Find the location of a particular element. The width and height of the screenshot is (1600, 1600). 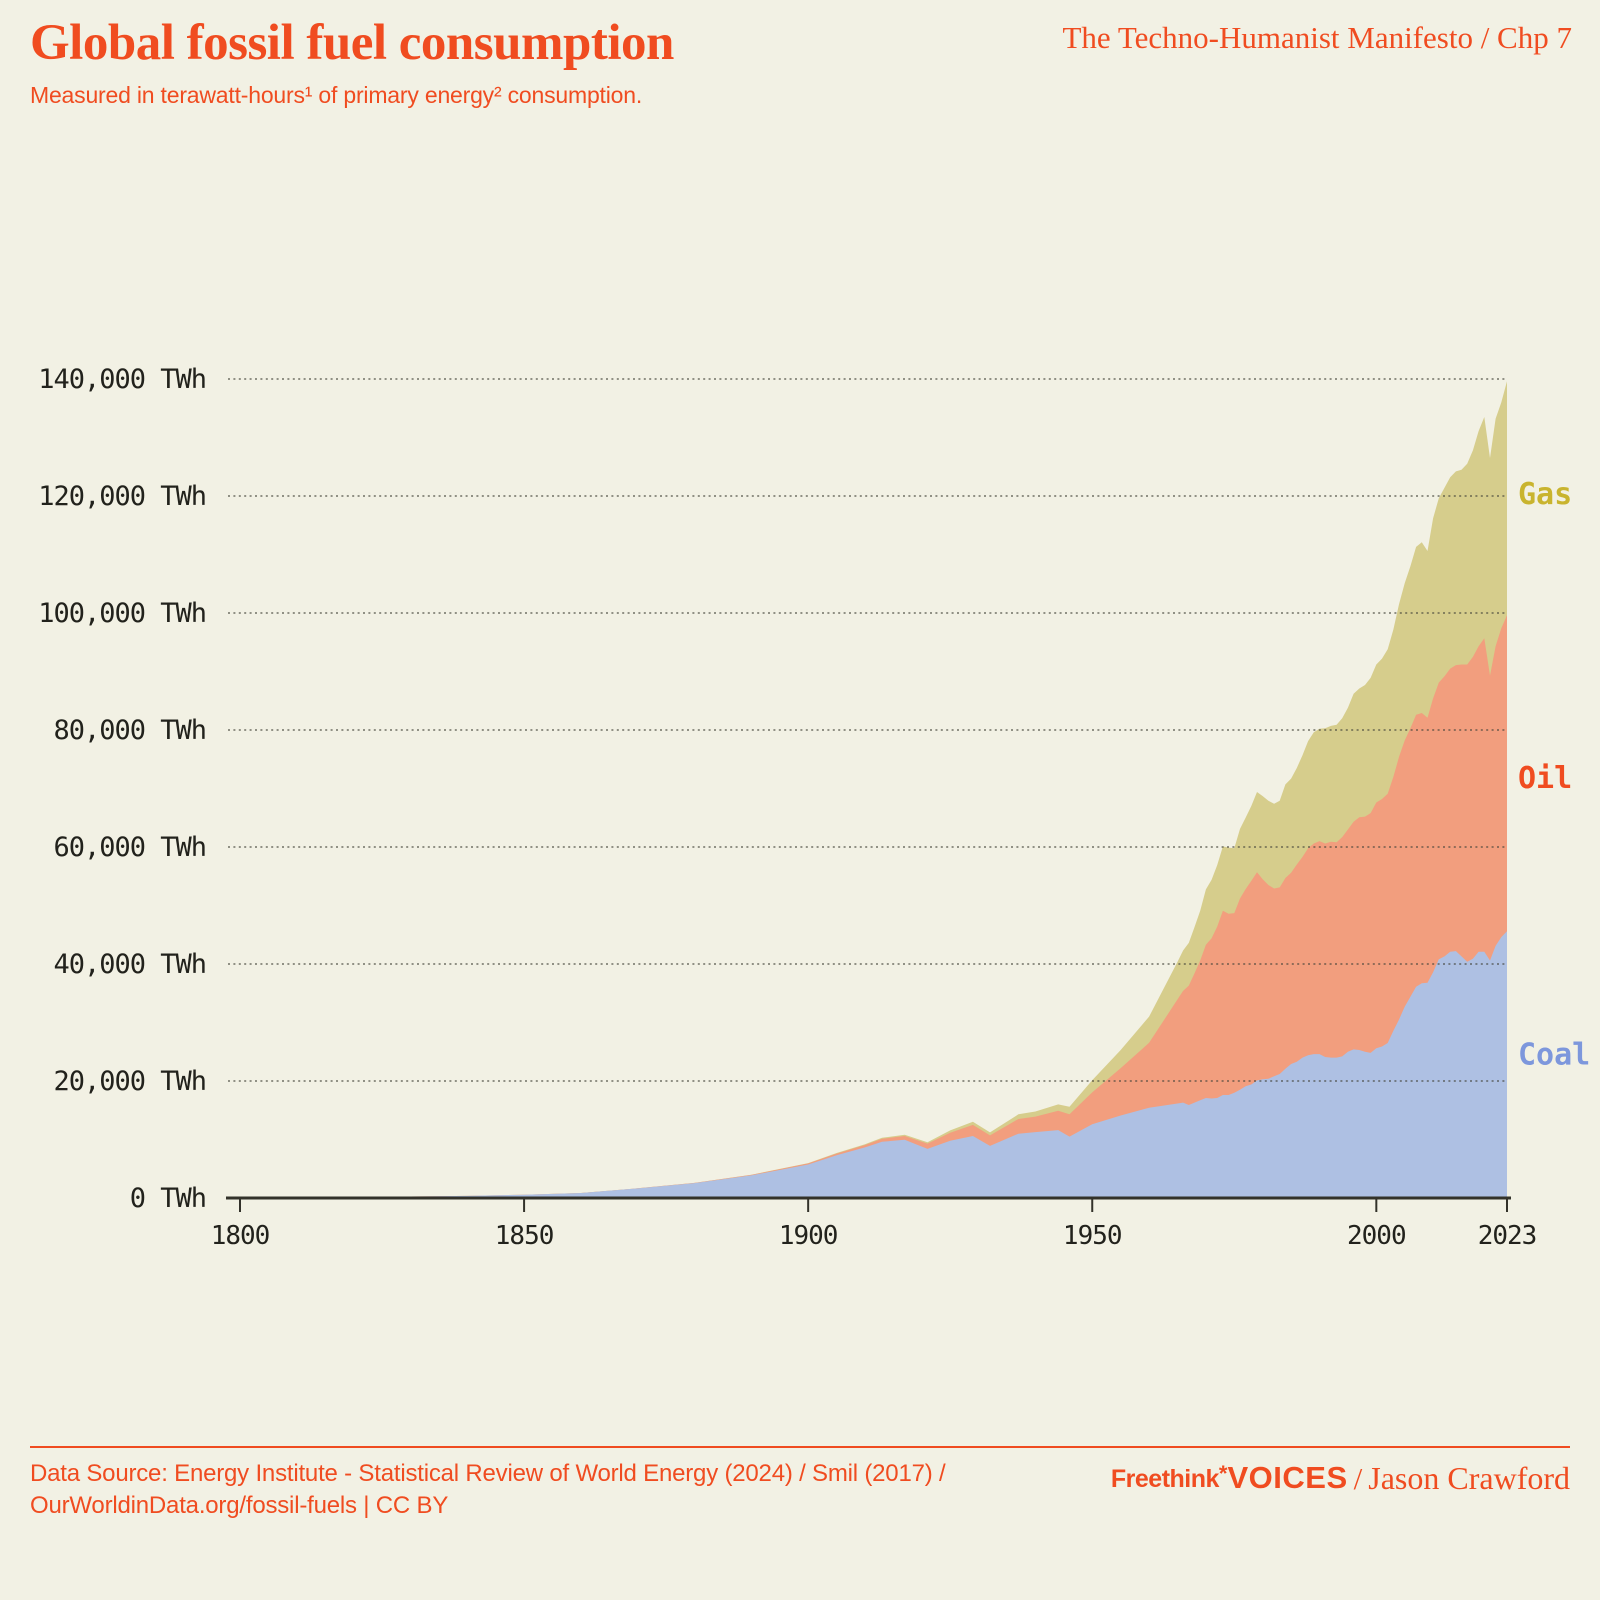

y-tick-label-0: 0 TWh is located at coordinates (168, 1198).